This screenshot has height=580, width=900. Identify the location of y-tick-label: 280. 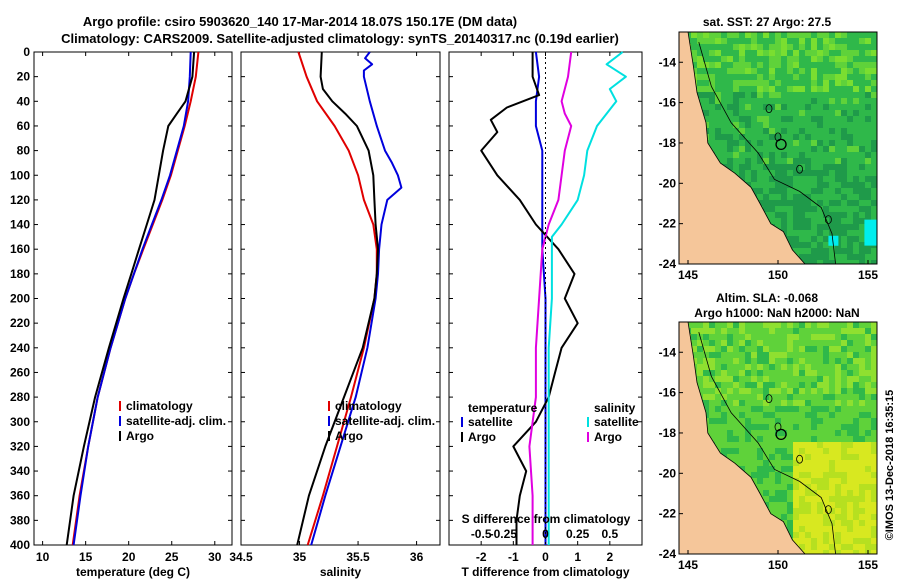
(20, 397).